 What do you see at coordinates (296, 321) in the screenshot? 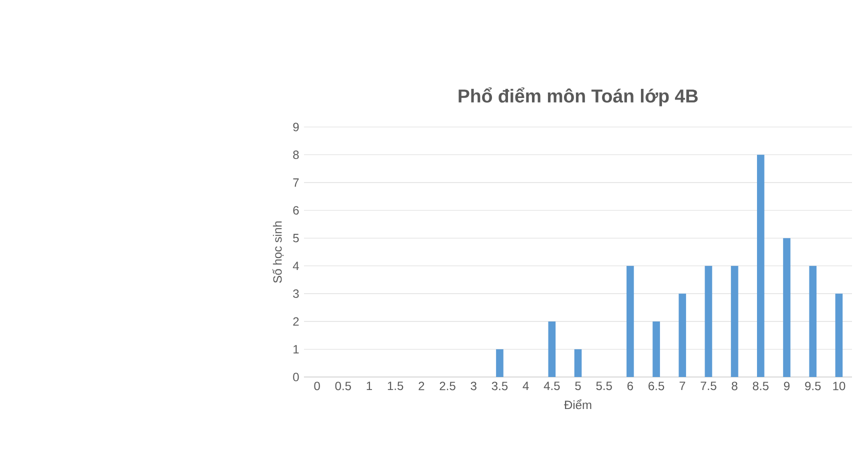
I see `y-tick-label: 2` at bounding box center [296, 321].